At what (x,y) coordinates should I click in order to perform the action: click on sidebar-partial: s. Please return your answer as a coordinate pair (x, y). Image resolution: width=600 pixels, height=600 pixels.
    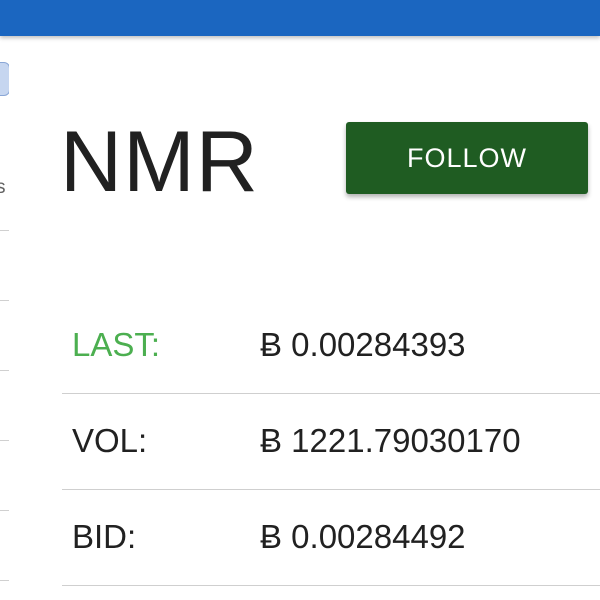
    Looking at the image, I should click on (4, 318).